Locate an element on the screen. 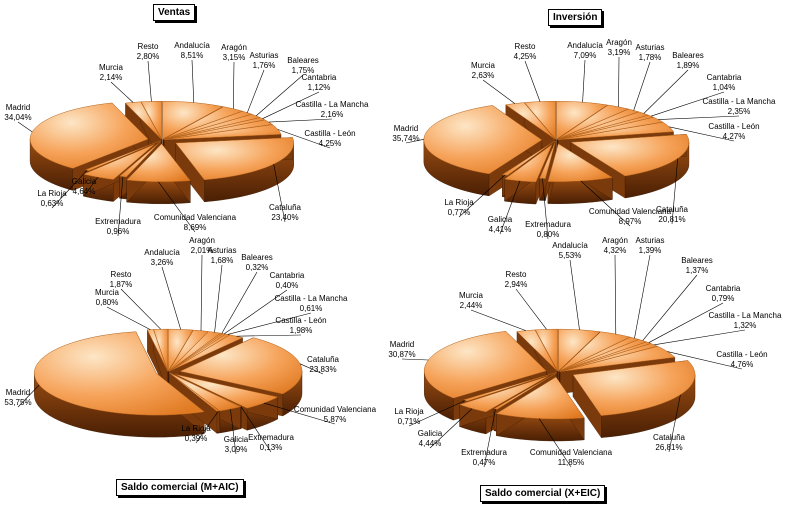 This screenshot has width=787, height=510. slice-value-label: 1,37% is located at coordinates (697, 270).